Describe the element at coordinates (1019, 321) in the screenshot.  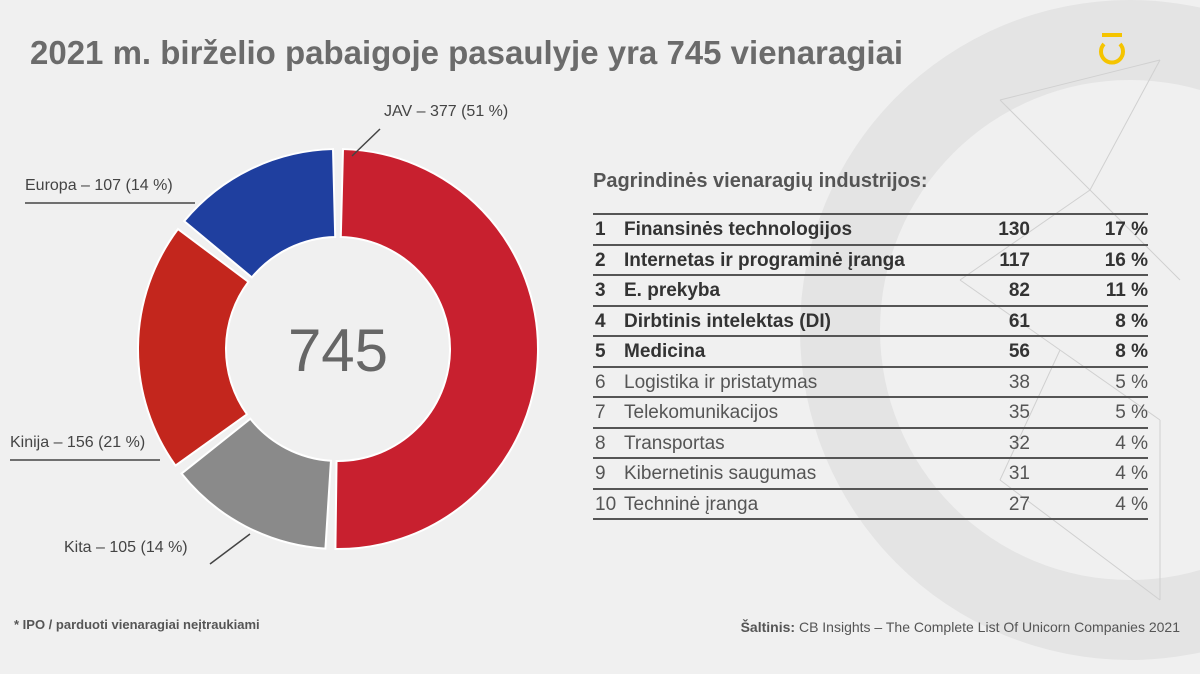
I see `table-cell: 61` at that location.